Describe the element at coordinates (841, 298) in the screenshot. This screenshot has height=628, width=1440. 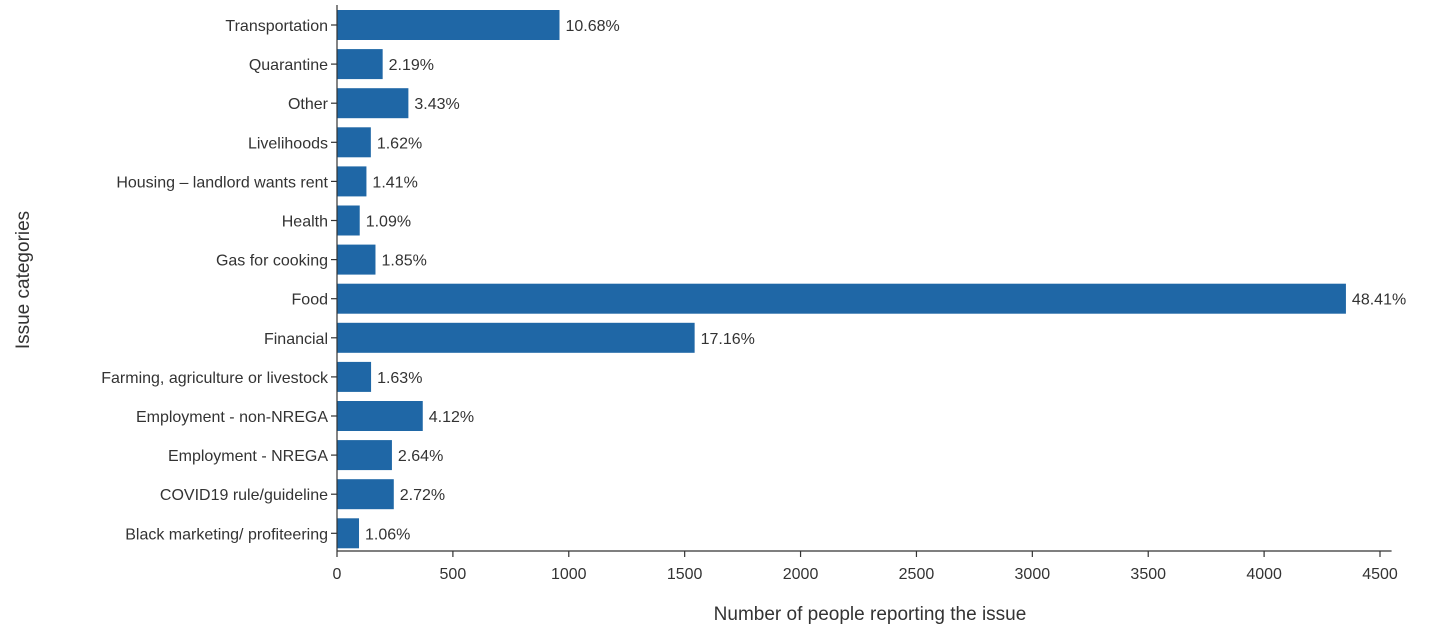
I see `bar-food` at that location.